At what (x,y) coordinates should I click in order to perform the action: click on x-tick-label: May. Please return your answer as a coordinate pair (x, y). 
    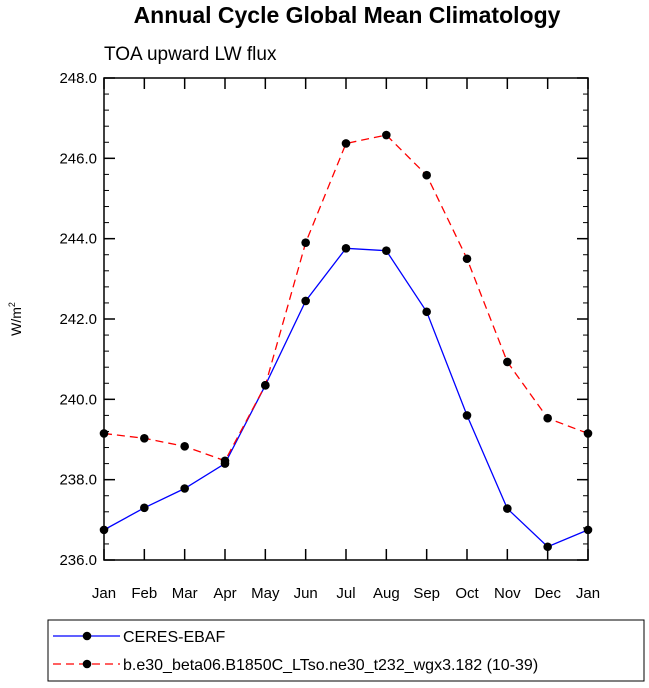
    Looking at the image, I should click on (265, 593).